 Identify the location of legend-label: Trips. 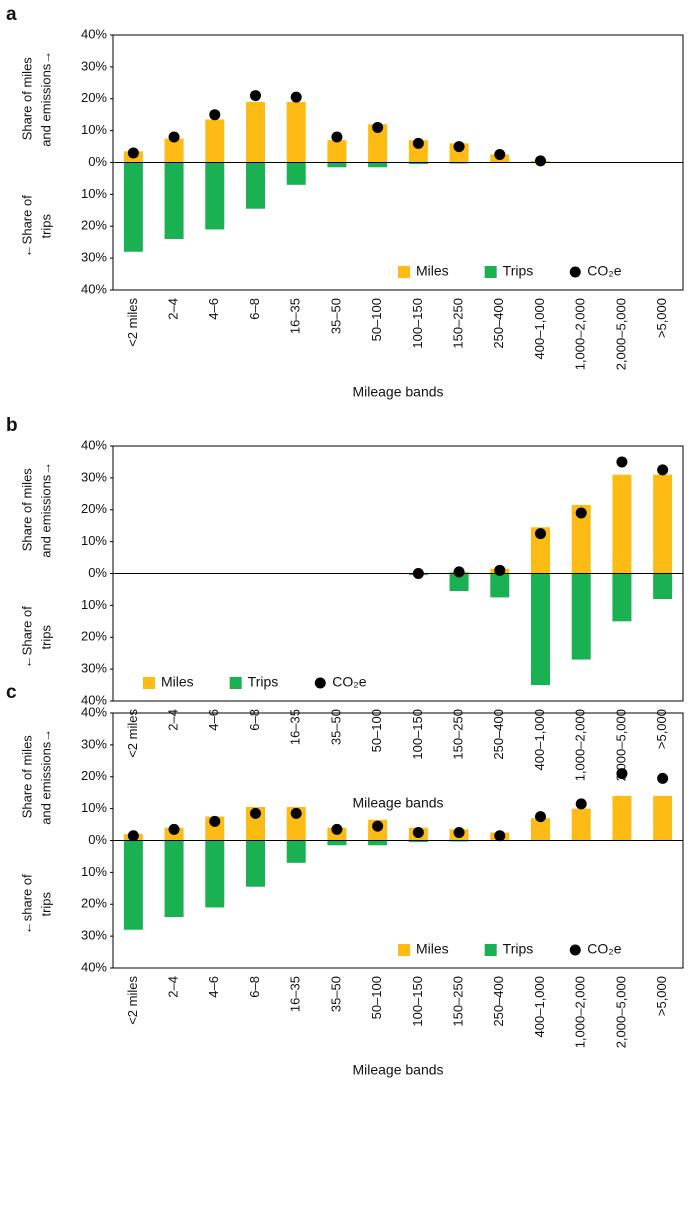
(518, 949).